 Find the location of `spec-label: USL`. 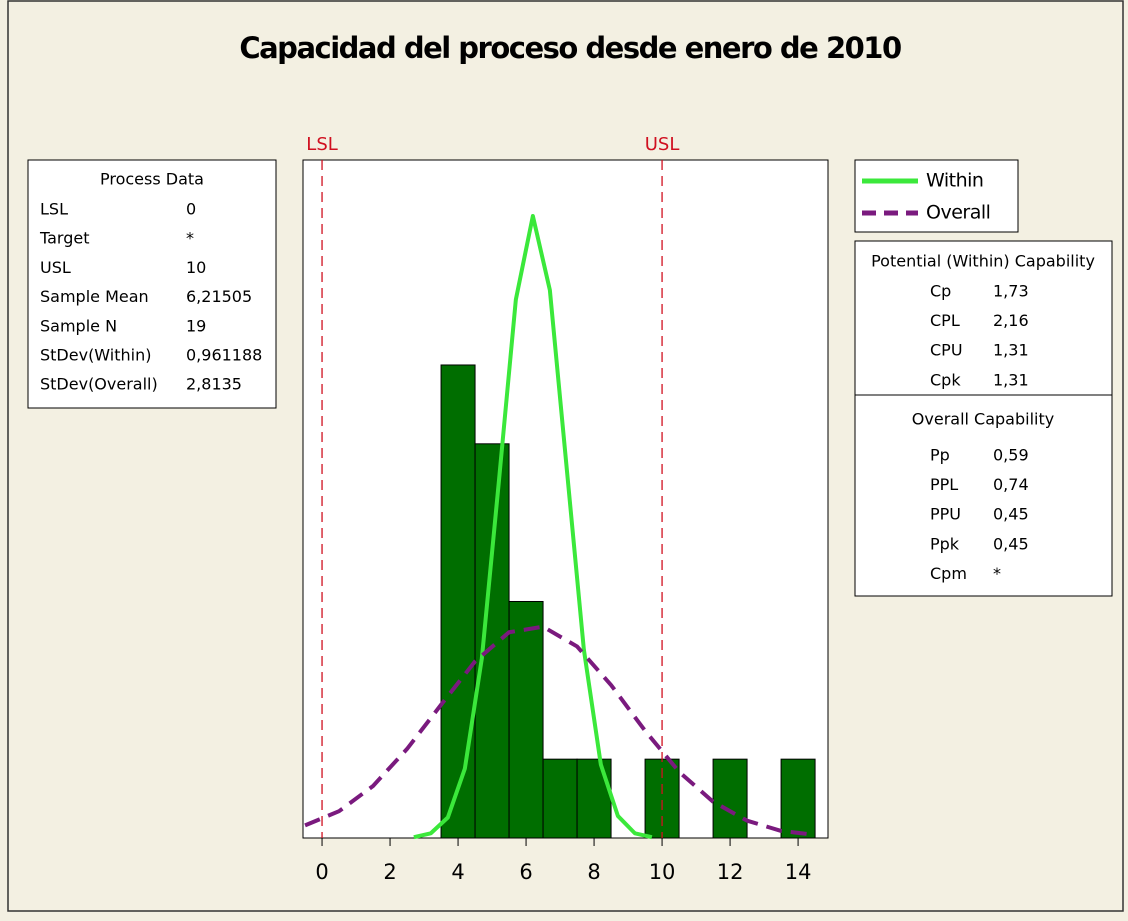

spec-label: USL is located at coordinates (662, 144).